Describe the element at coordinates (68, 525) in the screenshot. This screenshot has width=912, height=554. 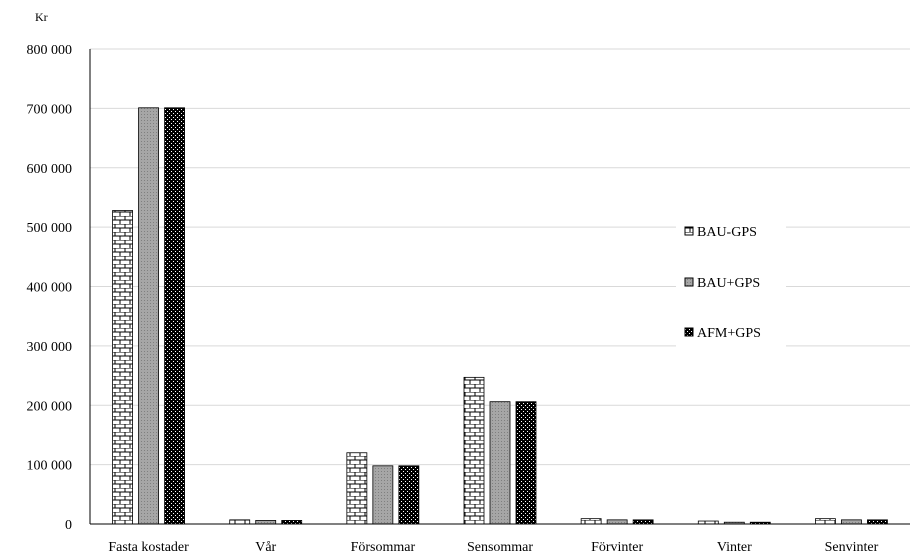
I see `y-tick-label: 0` at that location.